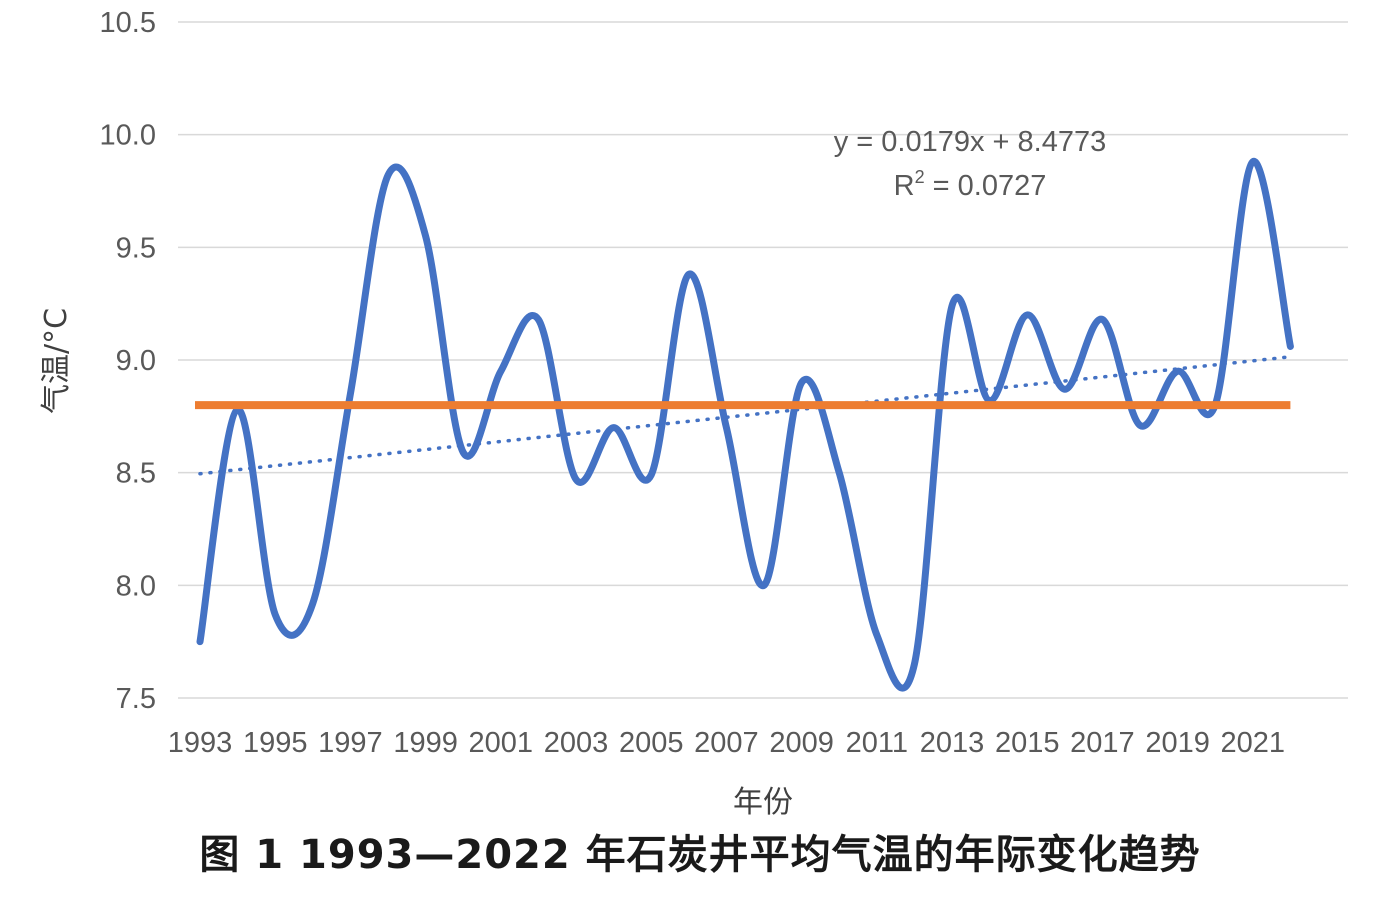 The width and height of the screenshot is (1400, 910). What do you see at coordinates (136, 248) in the screenshot?
I see `y-tick-label: 9.5` at bounding box center [136, 248].